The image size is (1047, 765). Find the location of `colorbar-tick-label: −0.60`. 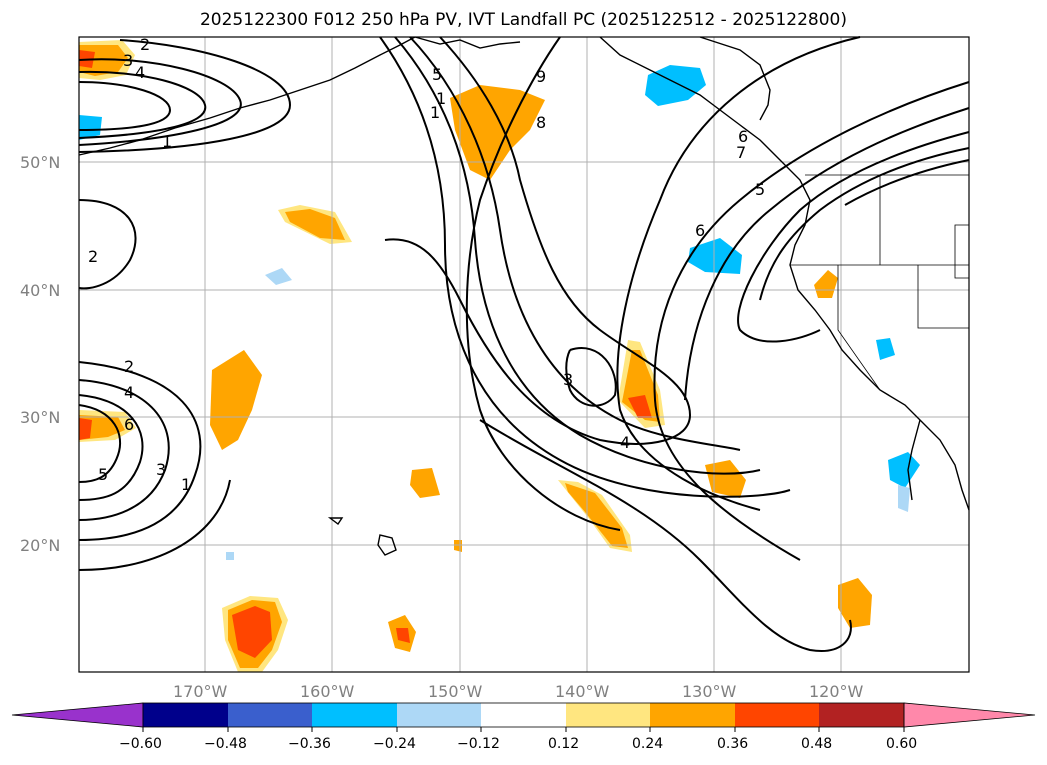

colorbar-tick-label: −0.60 is located at coordinates (140, 744).